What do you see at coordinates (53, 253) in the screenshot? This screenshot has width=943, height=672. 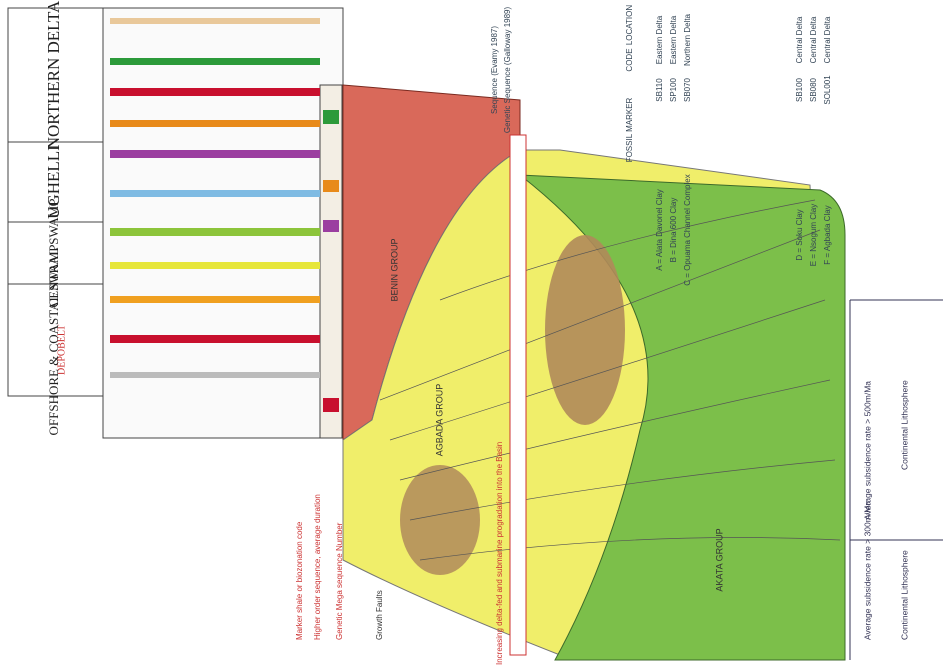 I see `depobelt-label: CENTRAL SWAMP` at bounding box center [53, 253].